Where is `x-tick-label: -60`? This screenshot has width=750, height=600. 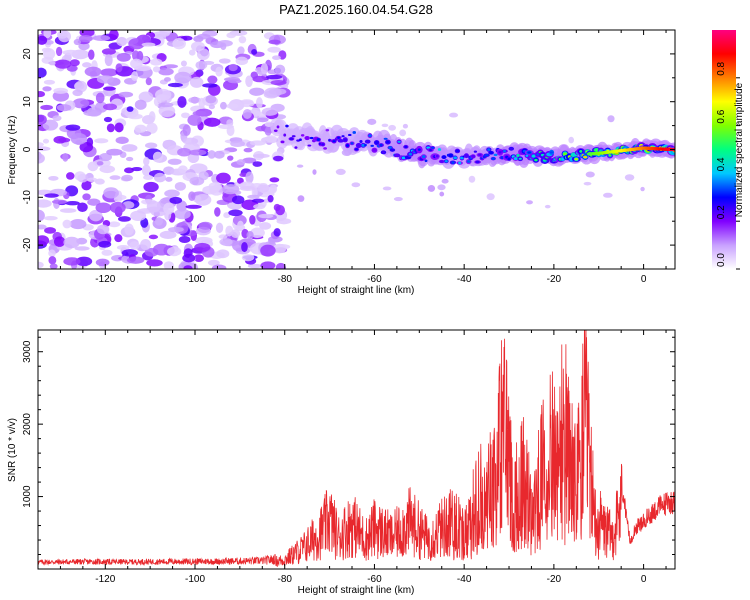 x-tick-label: -60 is located at coordinates (374, 279).